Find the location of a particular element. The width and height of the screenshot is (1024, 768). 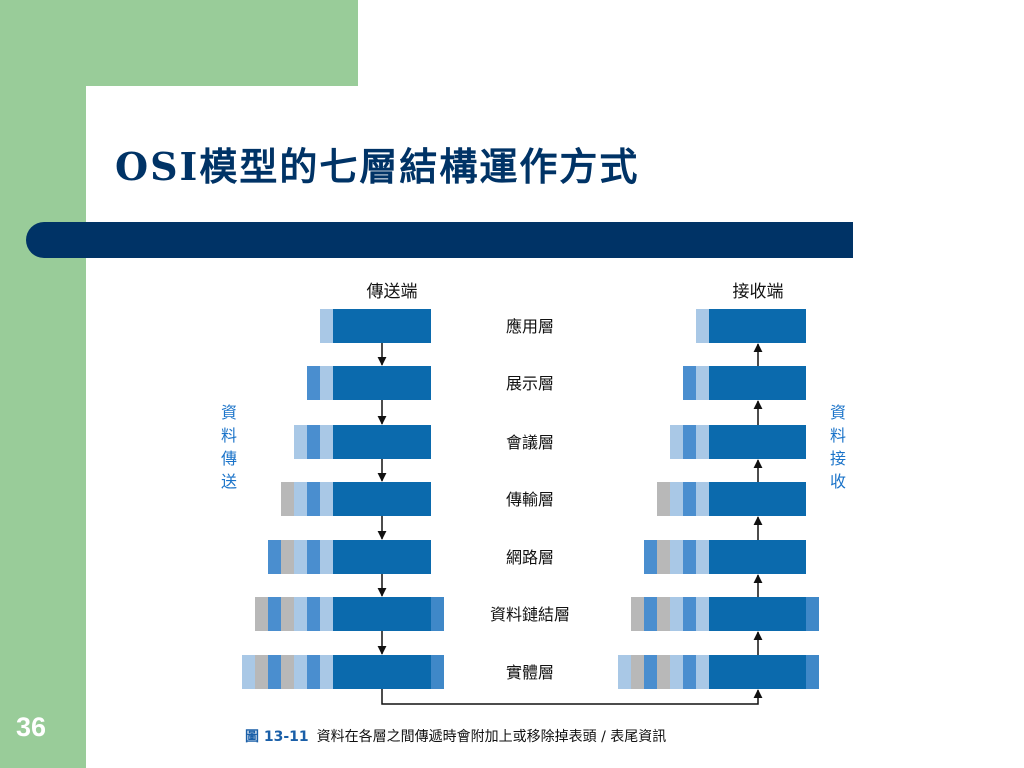

side-label-char: 送 is located at coordinates (229, 481).